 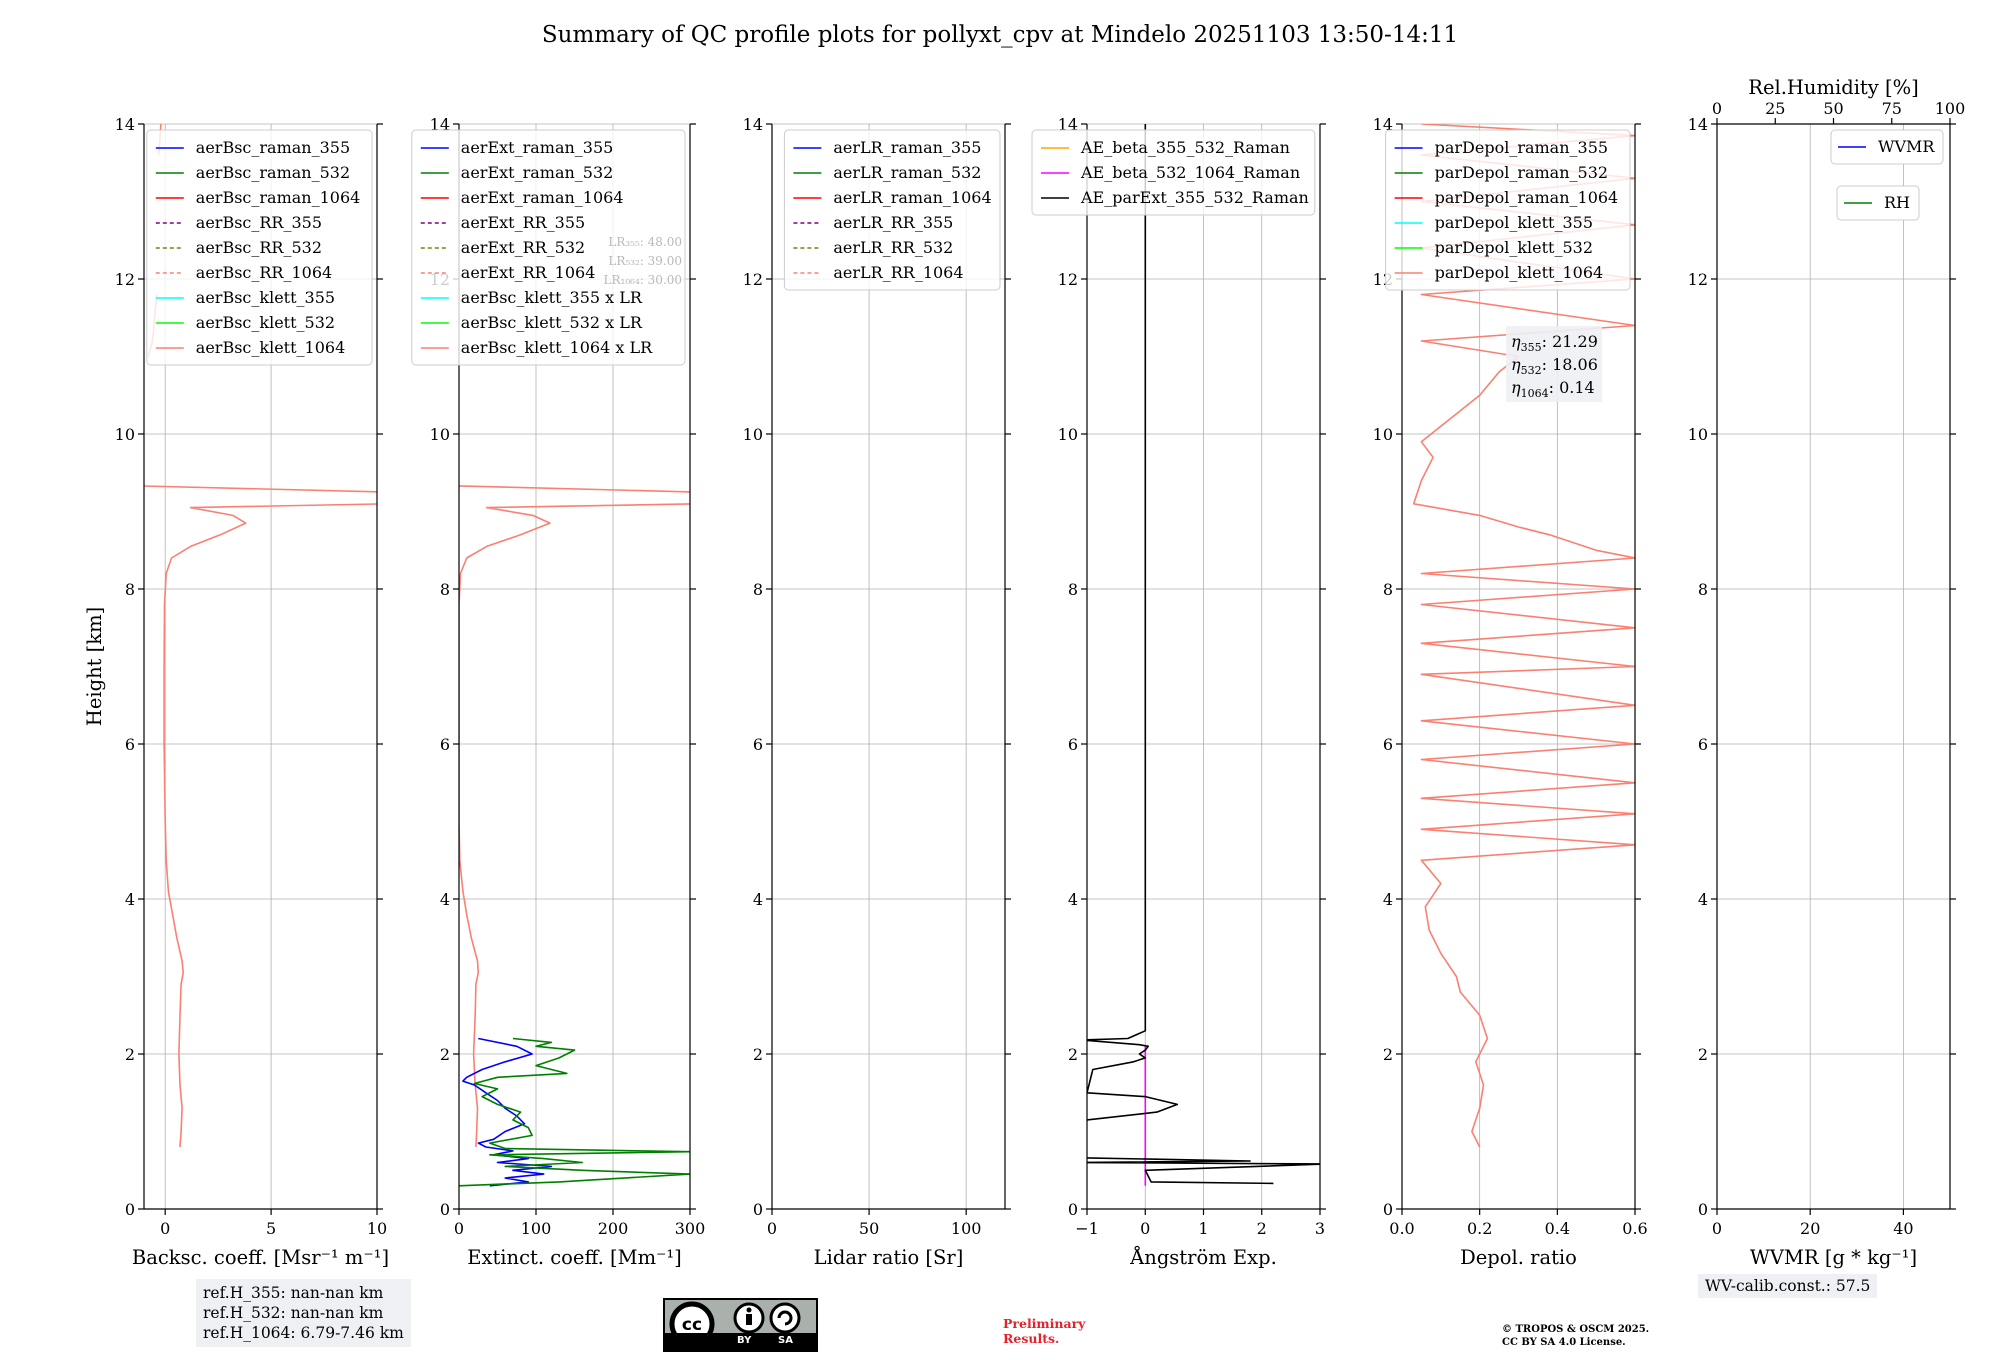 What do you see at coordinates (523, 247) in the screenshot?
I see `legend-entry: aerExt_RR_532` at bounding box center [523, 247].